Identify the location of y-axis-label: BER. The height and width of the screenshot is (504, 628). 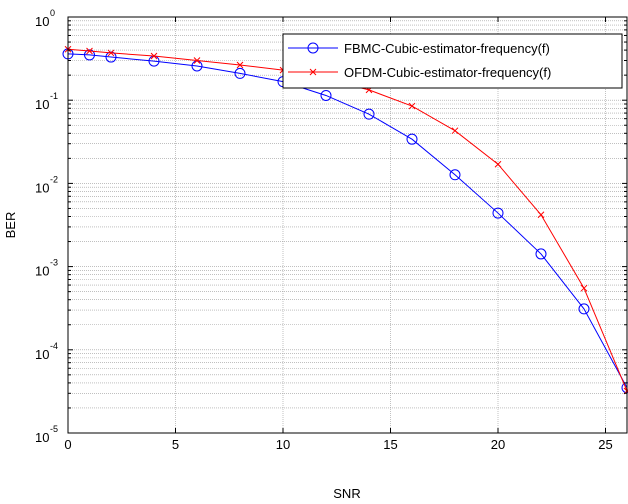
(10, 225).